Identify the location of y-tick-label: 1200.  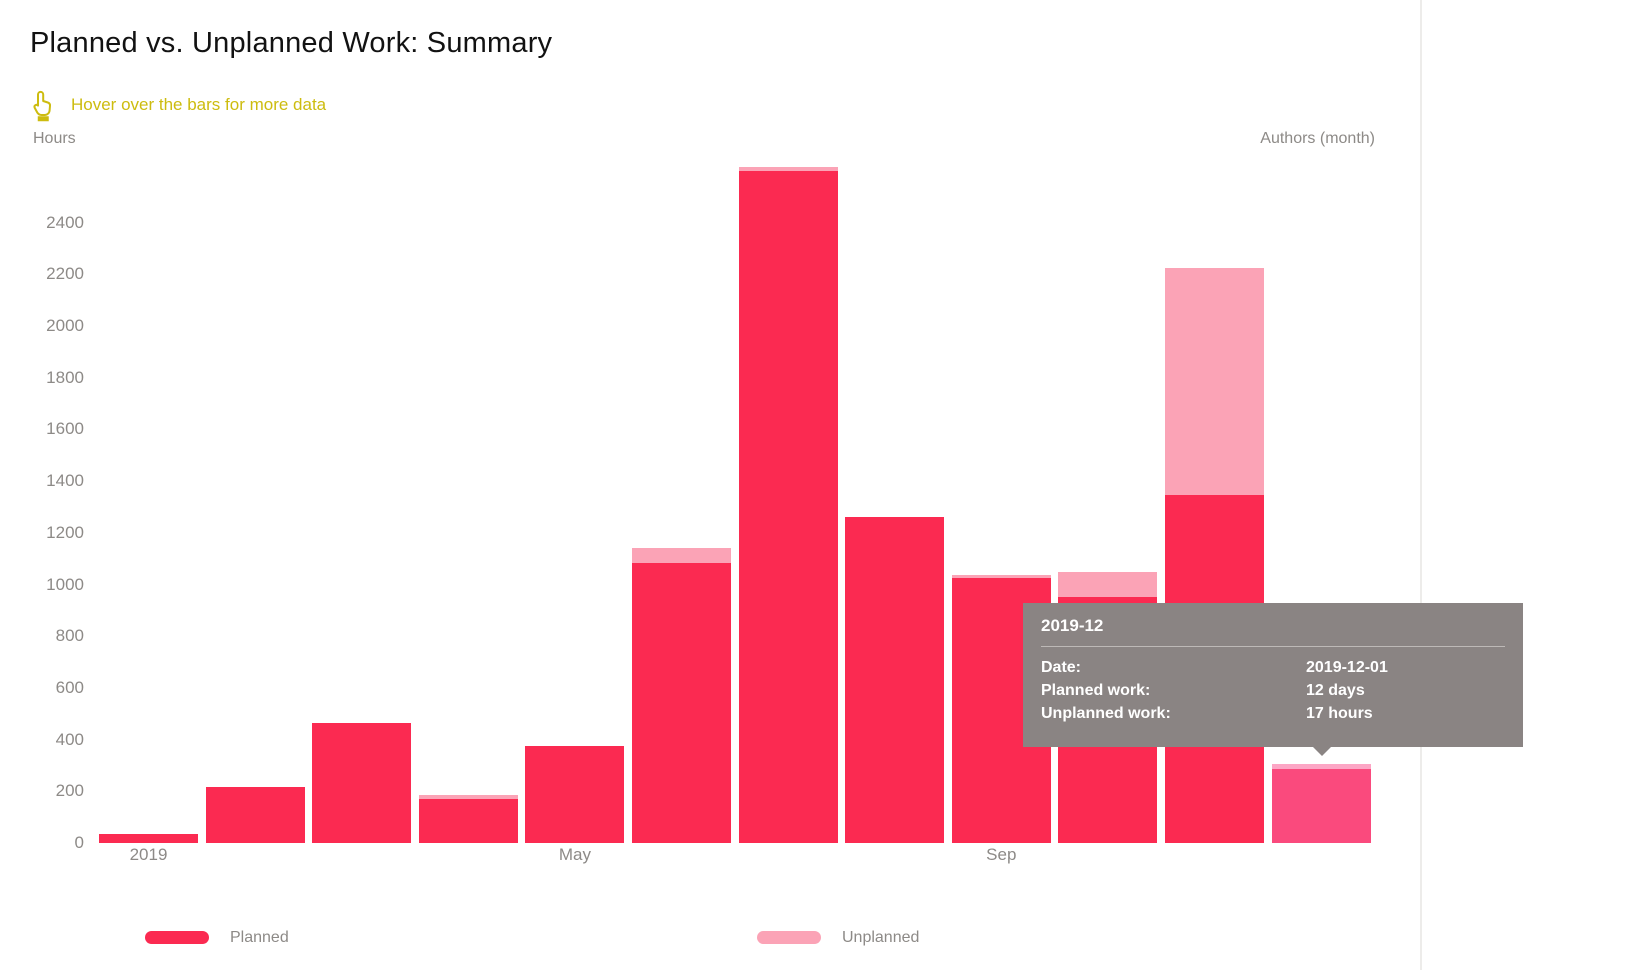
(65, 532).